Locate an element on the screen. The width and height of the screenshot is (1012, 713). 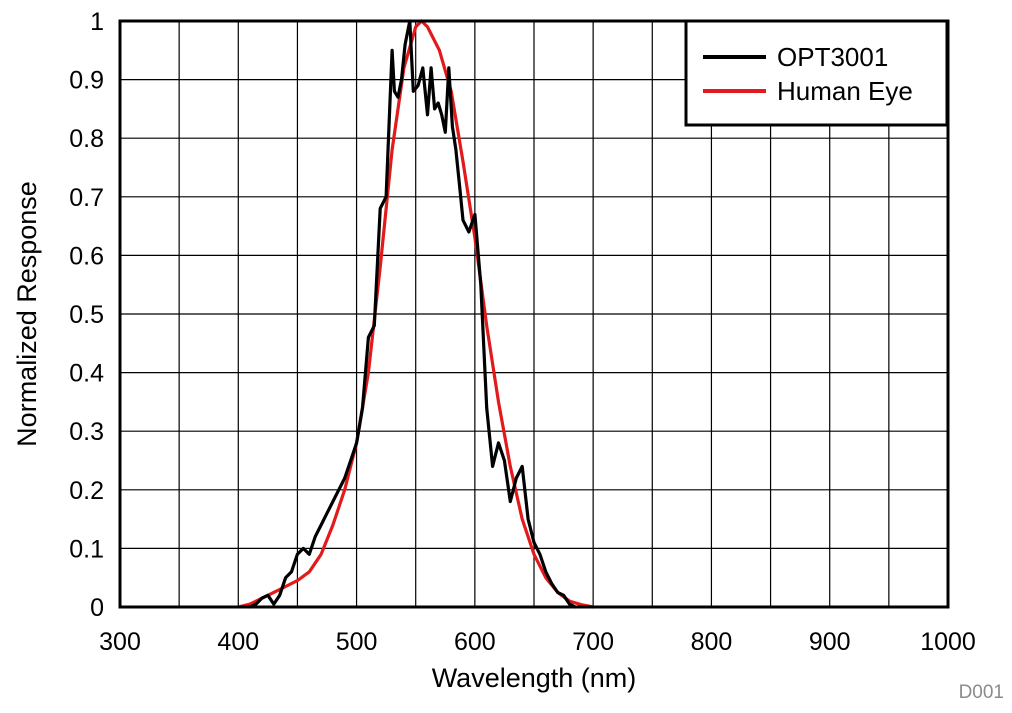
y-tick-label: 0.4 is located at coordinates (86, 374).